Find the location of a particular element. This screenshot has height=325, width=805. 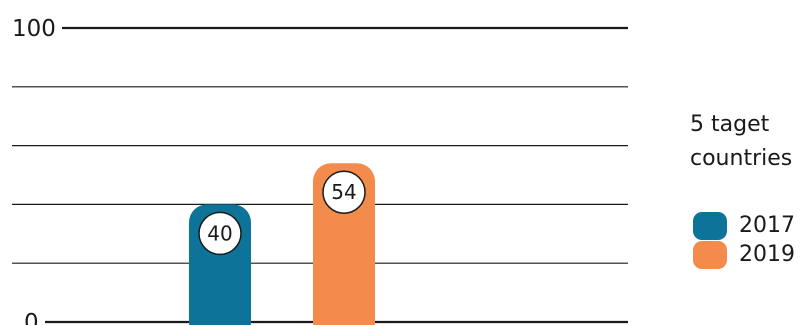

value-label-2019: 54 is located at coordinates (343, 192).